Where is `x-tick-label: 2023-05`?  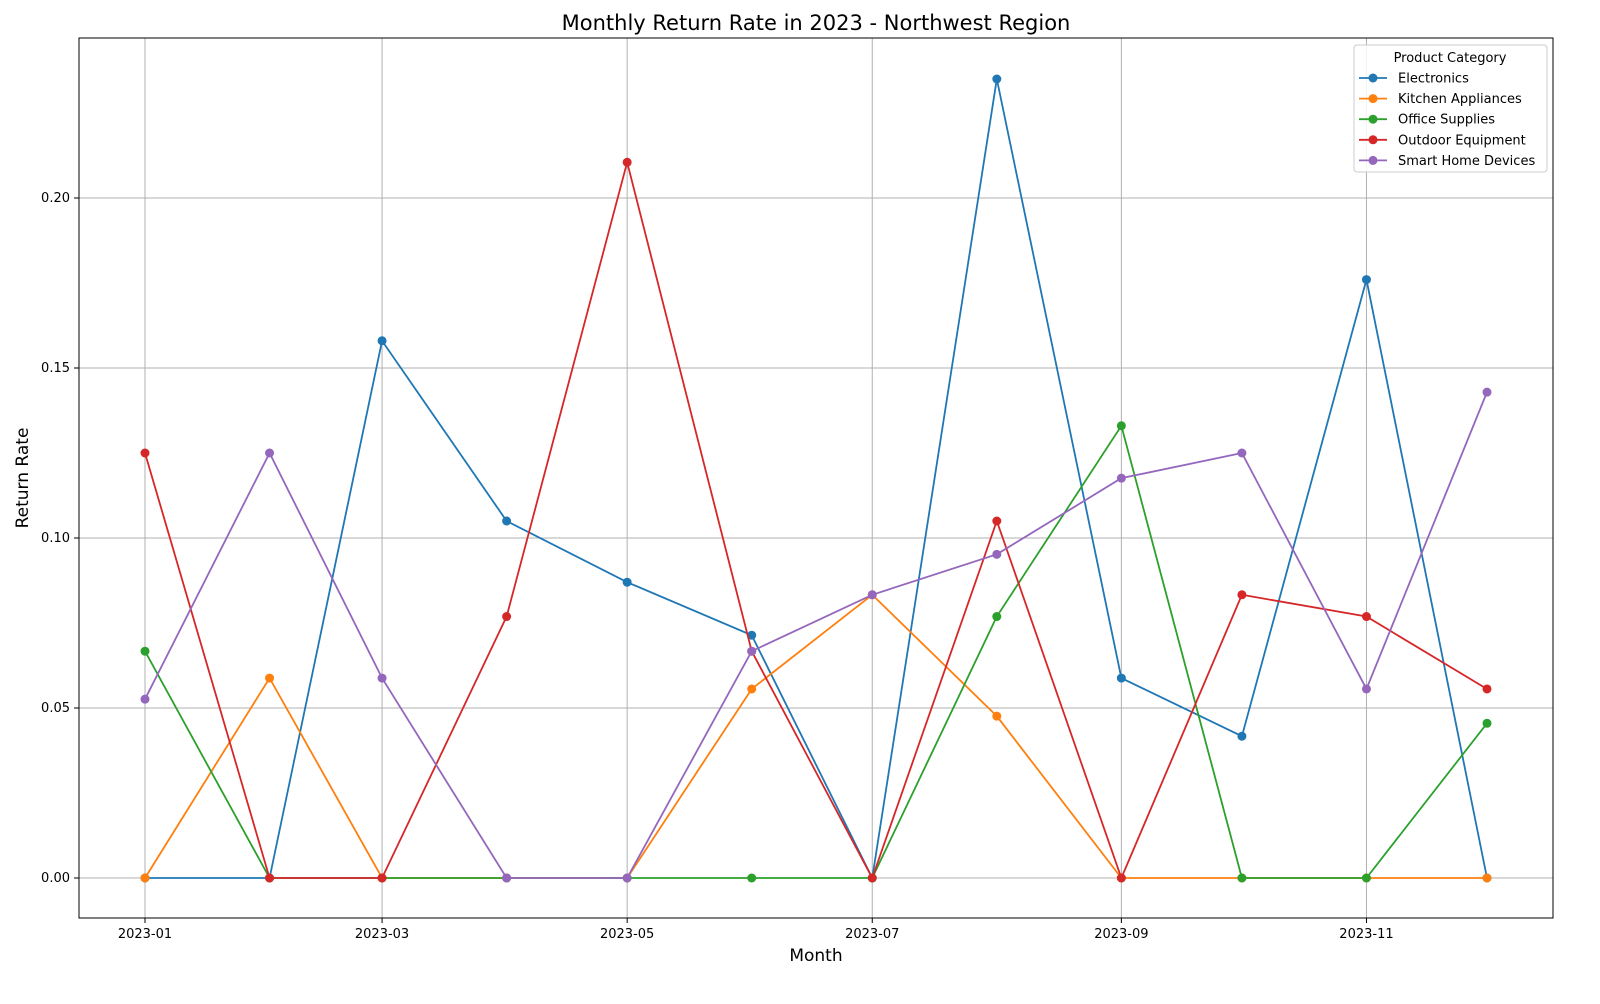 x-tick-label: 2023-05 is located at coordinates (627, 934).